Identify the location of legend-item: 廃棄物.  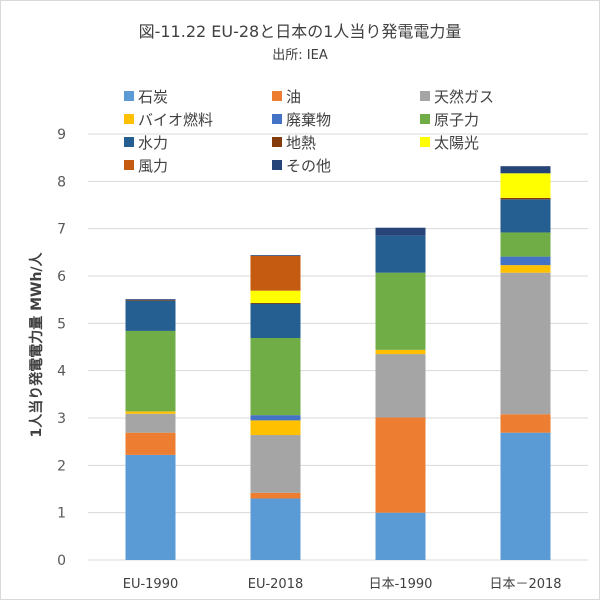
(301, 119).